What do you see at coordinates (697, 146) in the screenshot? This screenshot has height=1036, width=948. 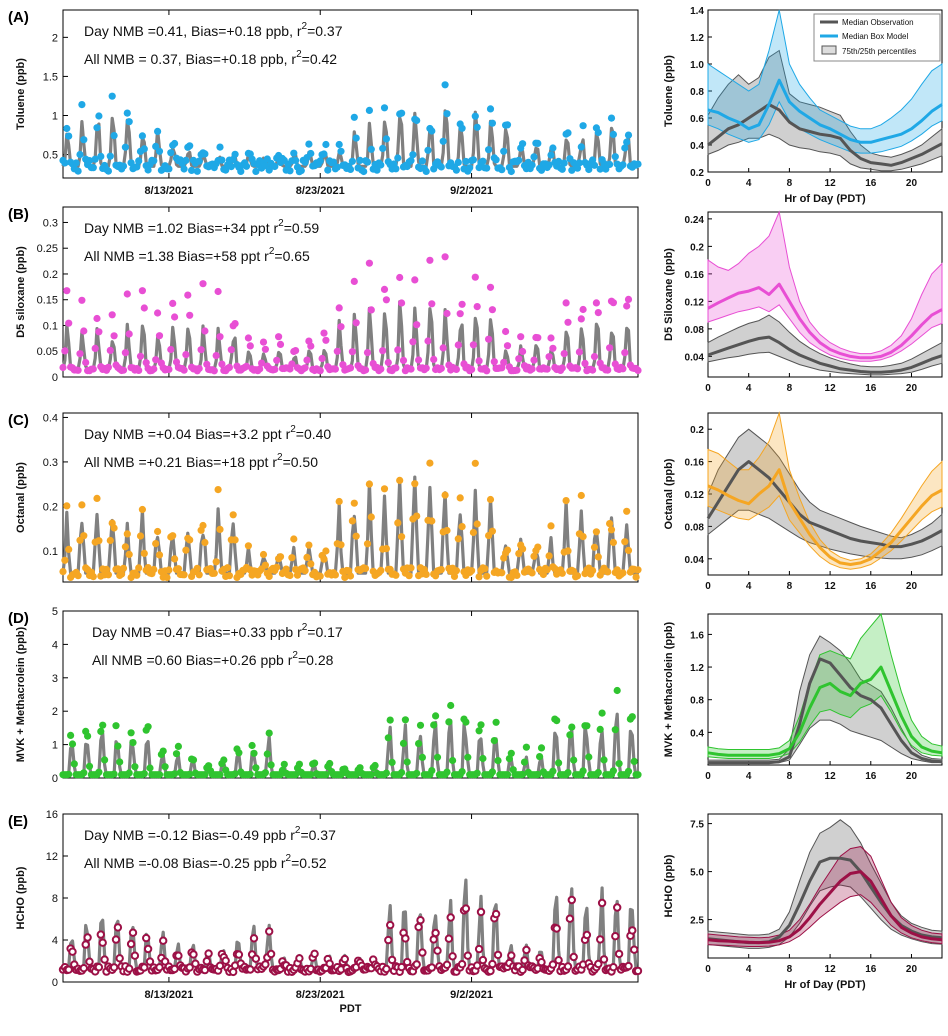 I see `diurnal-y-tick-label: 0.4` at bounding box center [697, 146].